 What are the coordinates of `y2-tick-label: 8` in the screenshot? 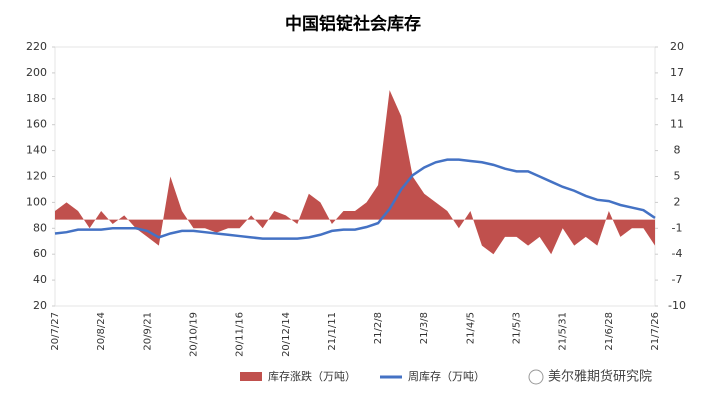 It's located at (677, 150).